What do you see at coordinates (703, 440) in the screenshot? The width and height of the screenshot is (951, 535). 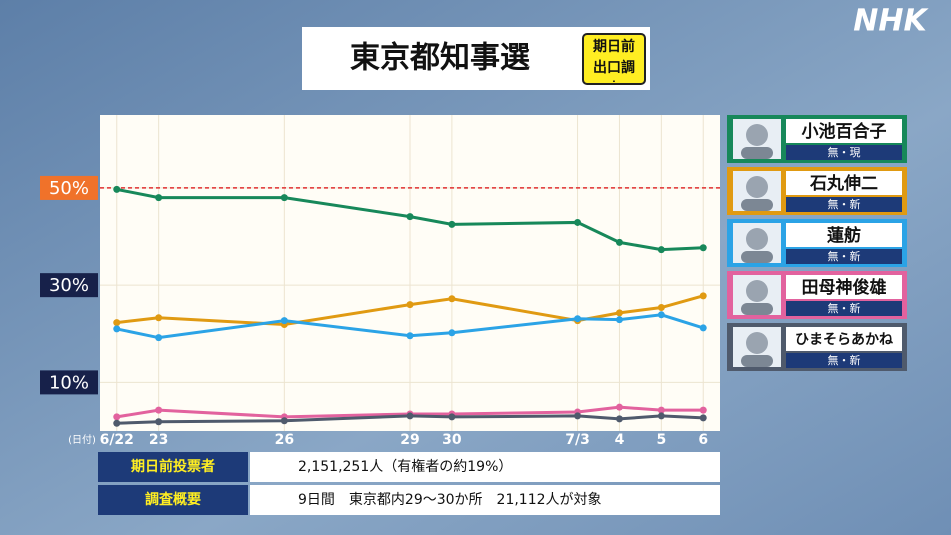 I see `x-tick-label: 6` at bounding box center [703, 440].